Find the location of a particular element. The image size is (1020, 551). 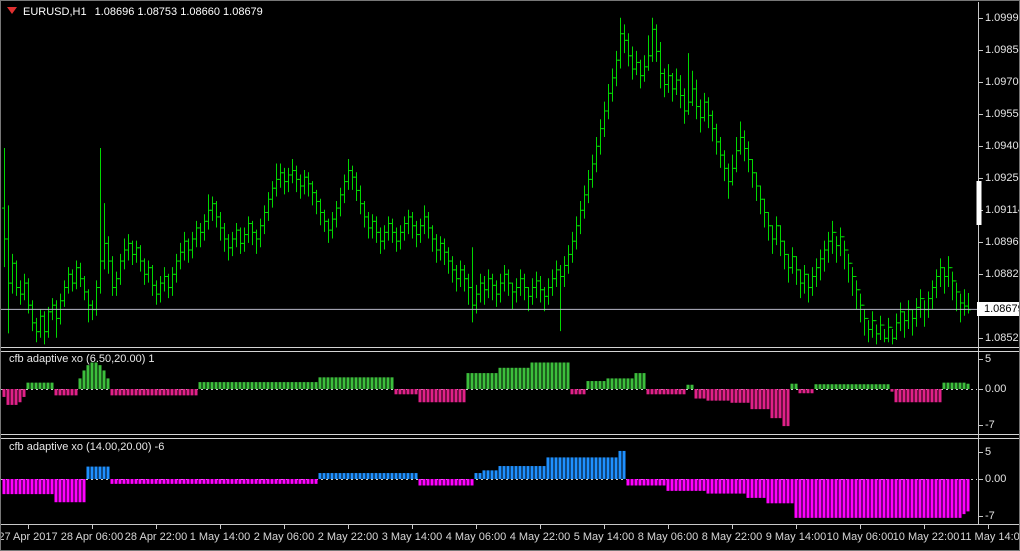

price-tick-label: 1.09854 is located at coordinates (1002, 50).